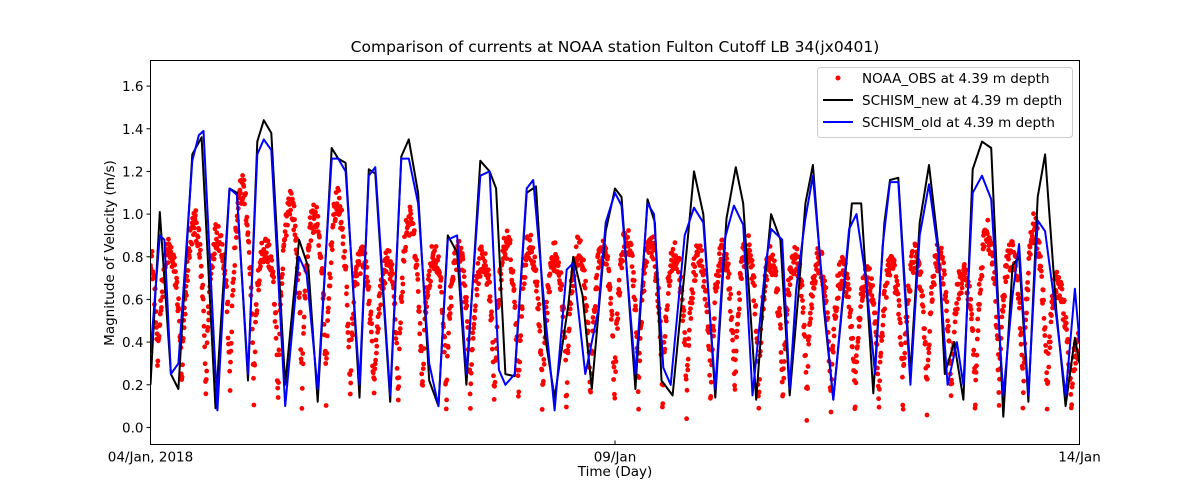  Describe the element at coordinates (132, 215) in the screenshot. I see `y-tick-label: 1.0` at that location.